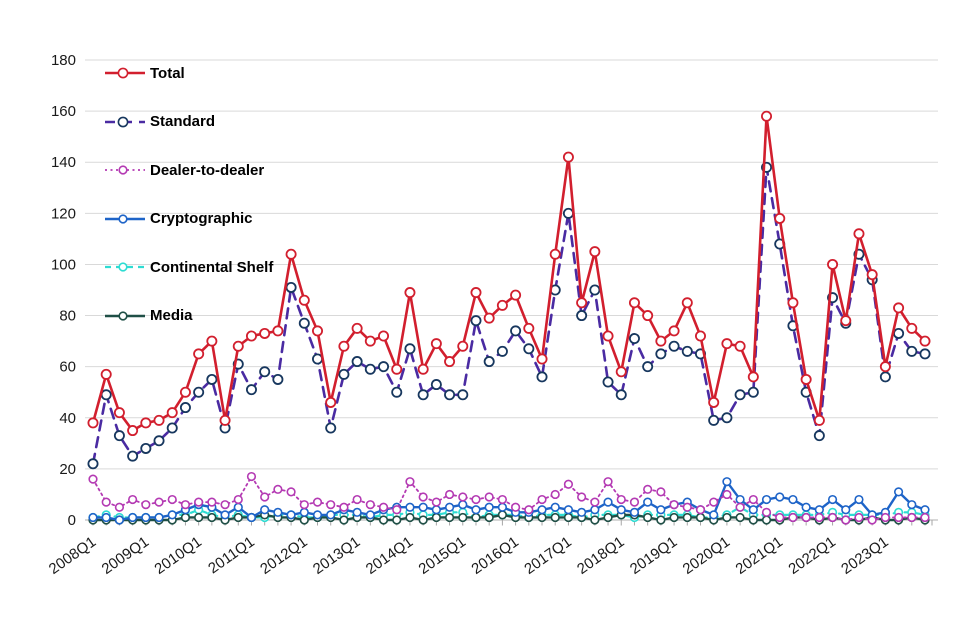 This screenshot has width=960, height=640. I want to click on legend-row-standard: Standard, so click(159, 122).